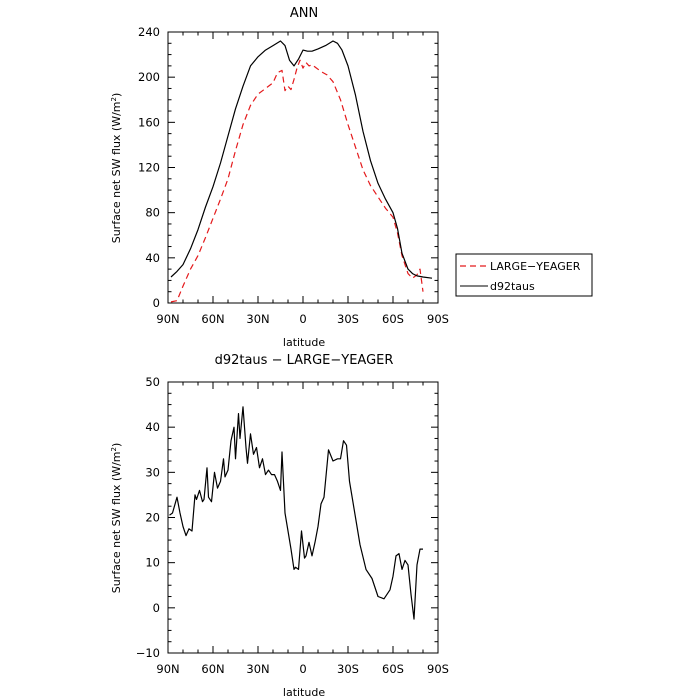 This screenshot has width=700, height=700. I want to click on legend-box, so click(524, 275).